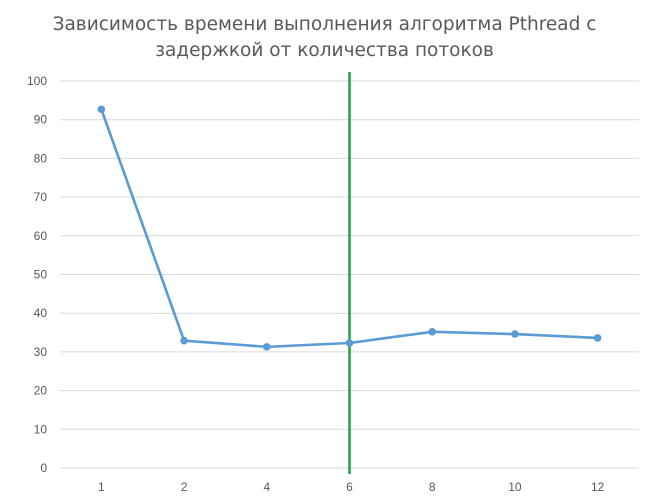 The height and width of the screenshot is (498, 649). What do you see at coordinates (41, 275) in the screenshot?
I see `y-tick-label: 50` at bounding box center [41, 275].